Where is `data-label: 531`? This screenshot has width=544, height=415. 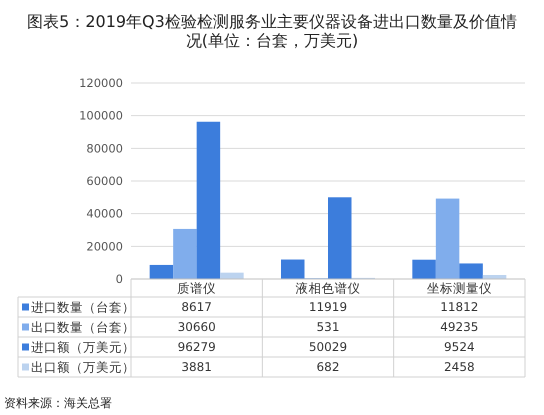 data-label: 531 is located at coordinates (328, 327).